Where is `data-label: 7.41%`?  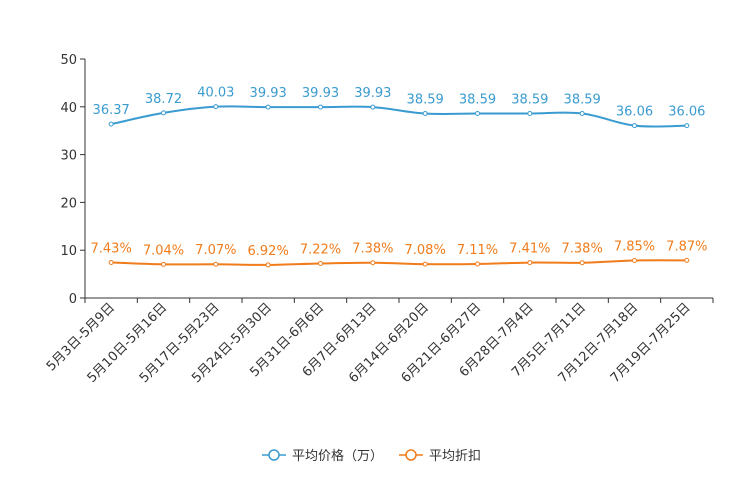 data-label: 7.41% is located at coordinates (529, 249).